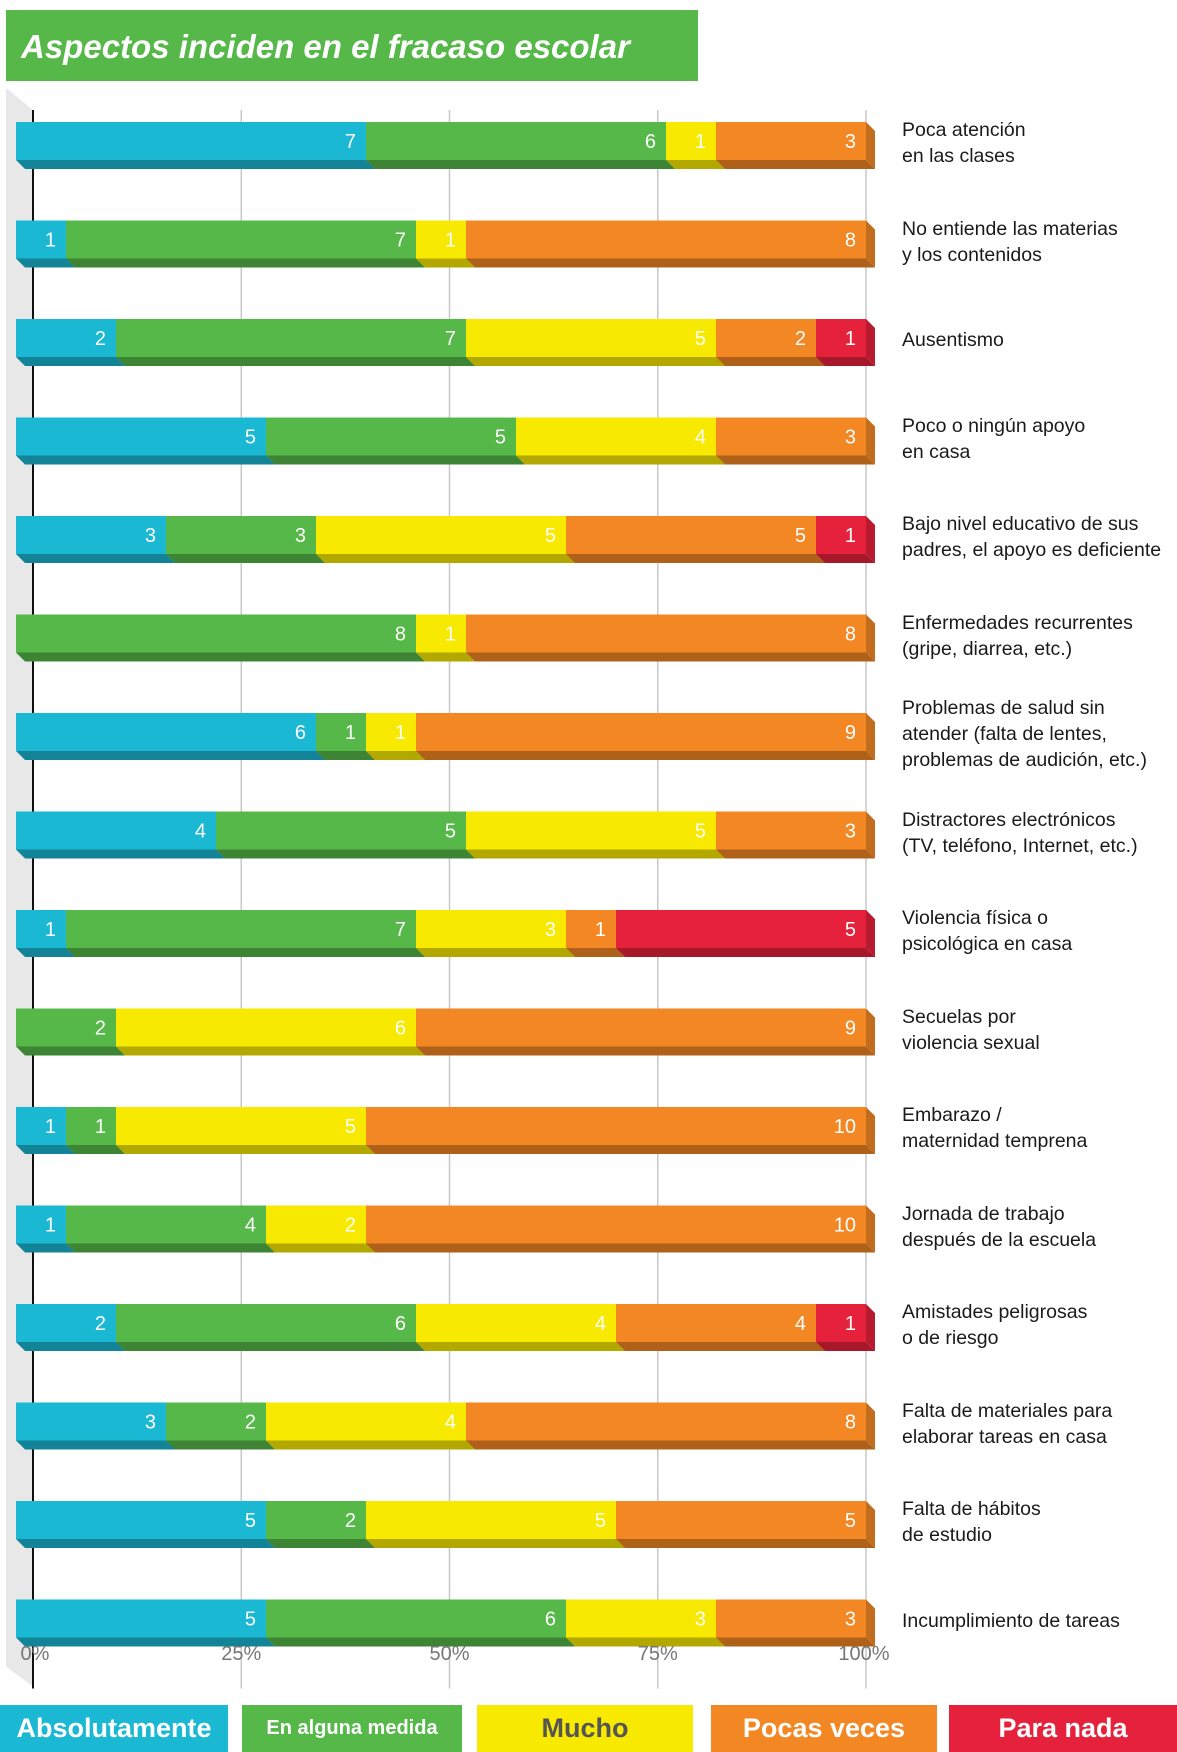 This screenshot has height=1752, width=1177. I want to click on x-tick-label: 0%, so click(35, 1654).